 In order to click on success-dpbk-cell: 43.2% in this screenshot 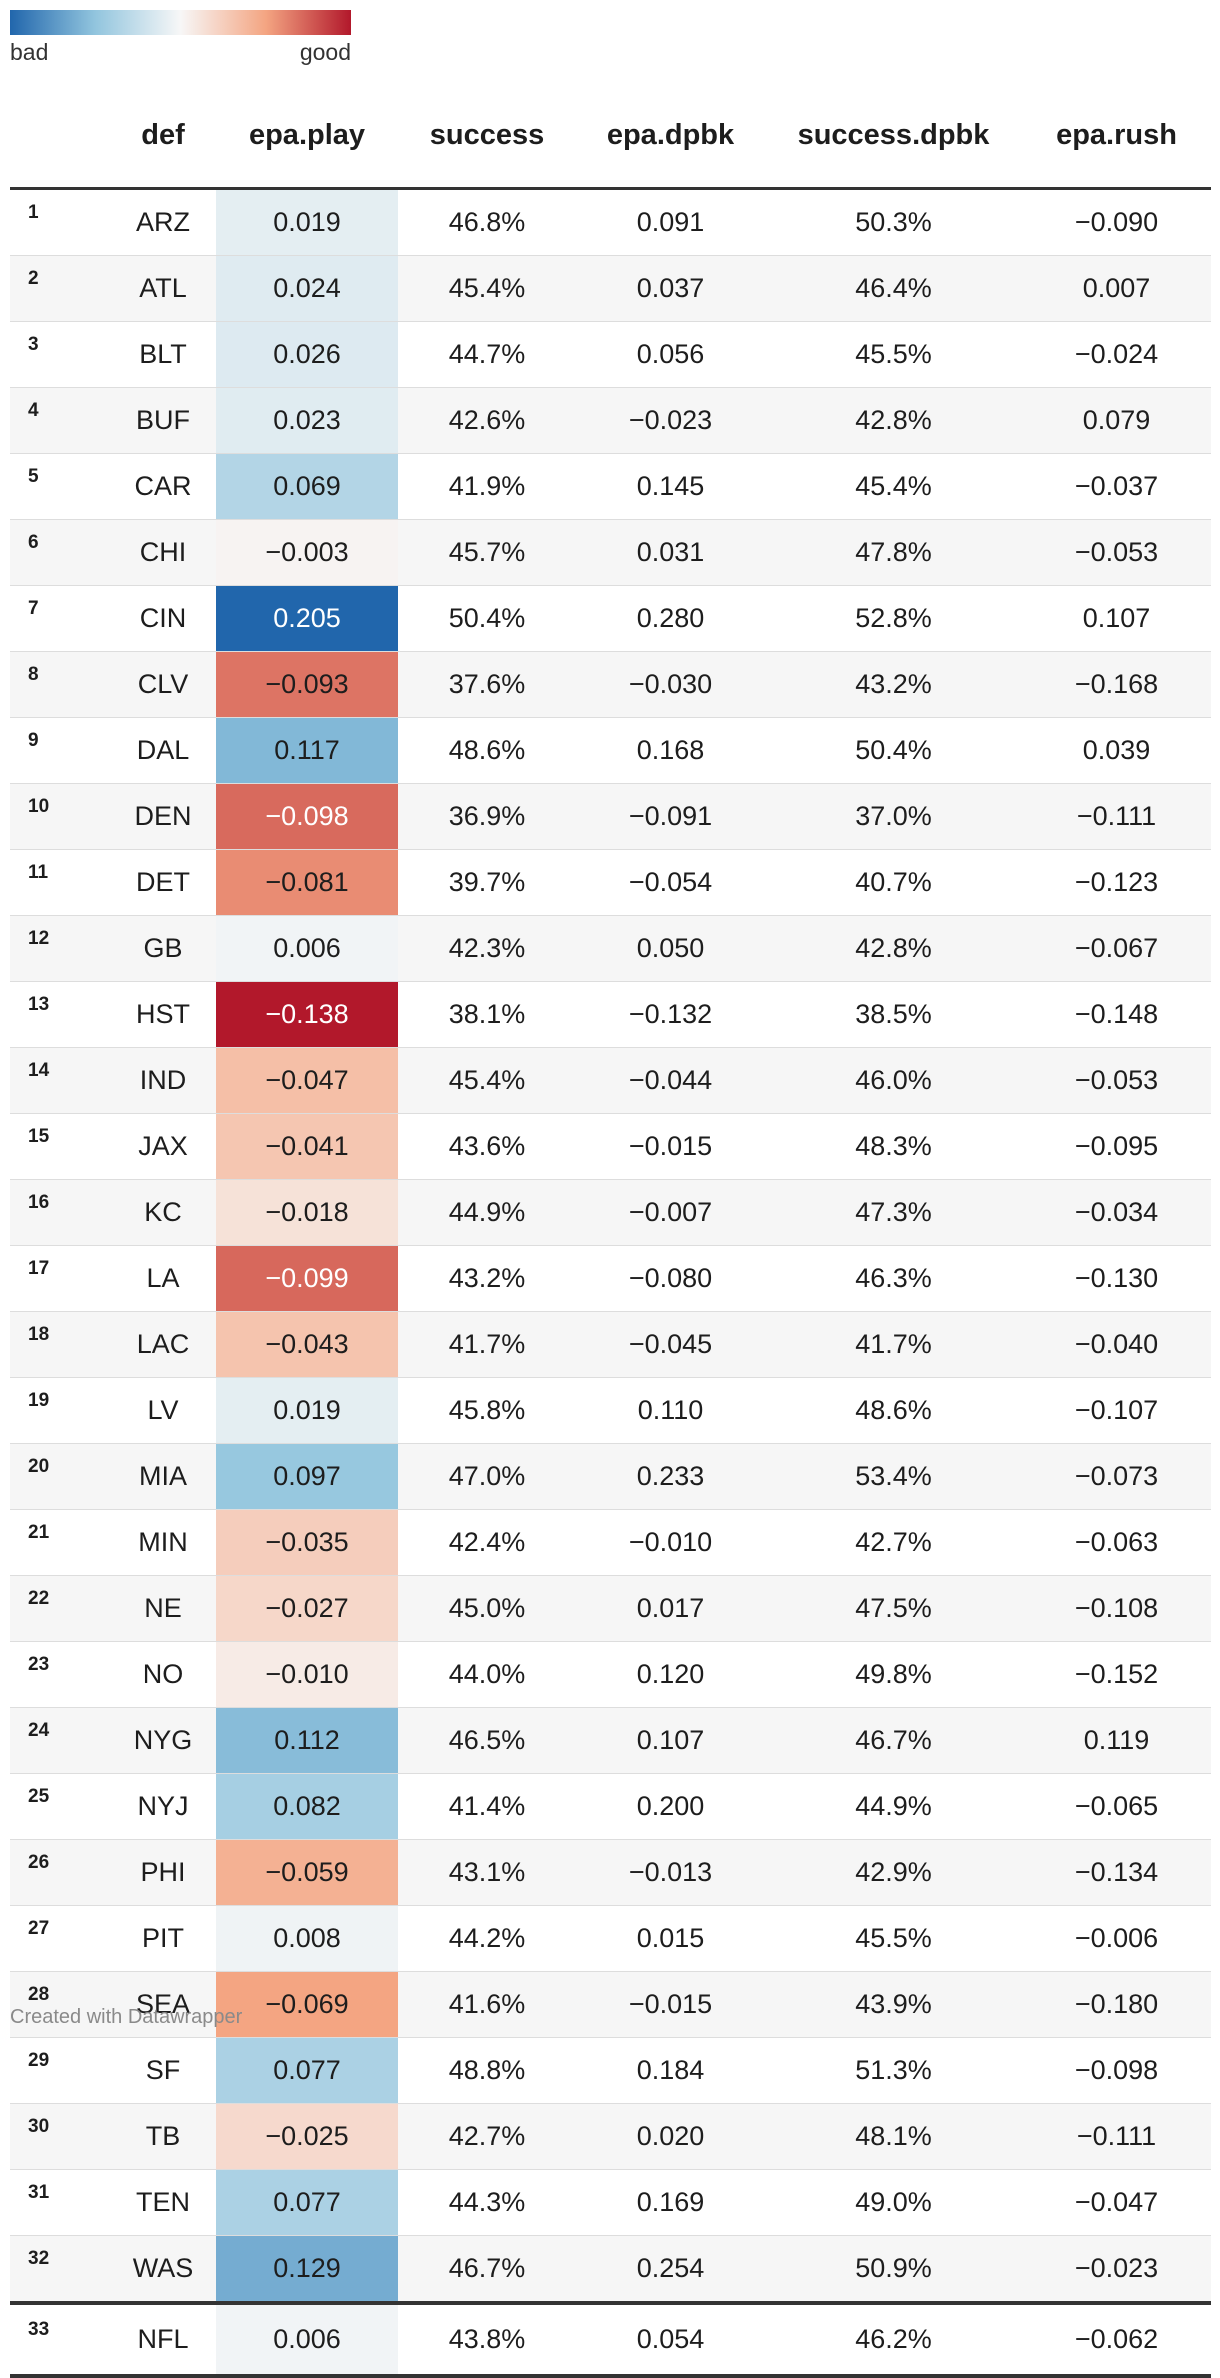, I will do `click(893, 684)`.